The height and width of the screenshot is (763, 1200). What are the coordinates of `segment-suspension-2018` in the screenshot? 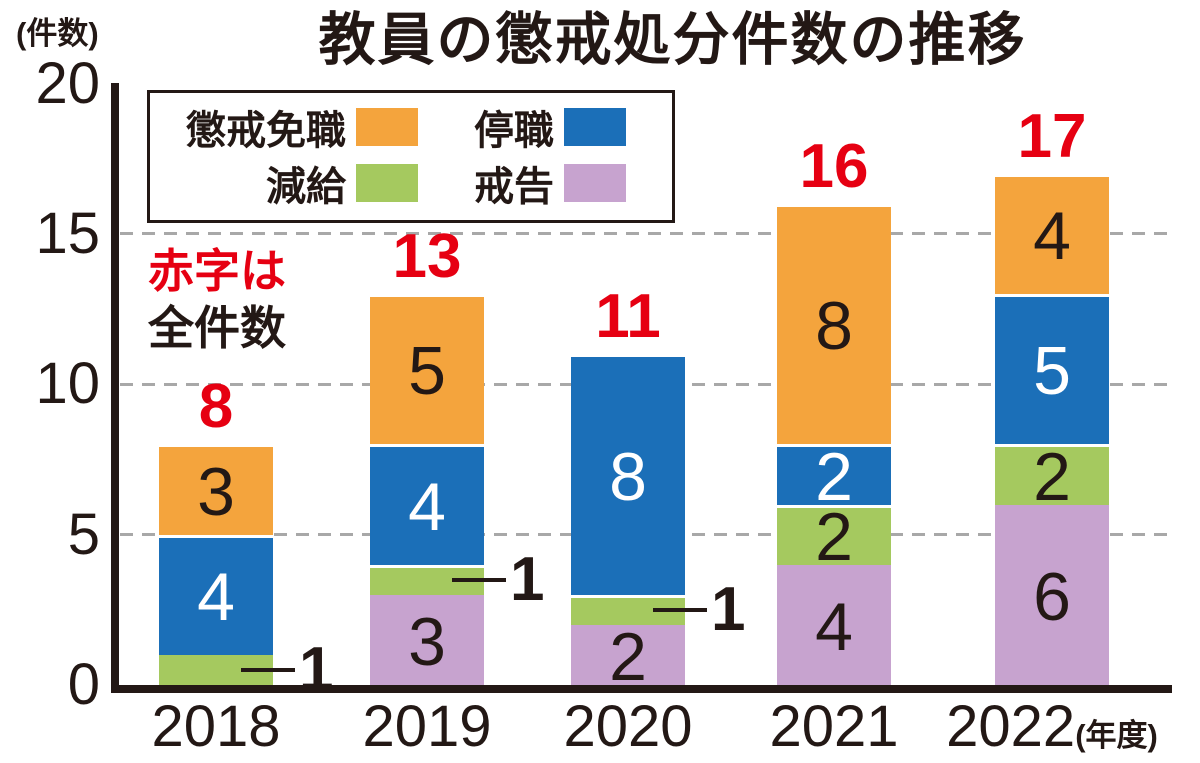 It's located at (216, 594).